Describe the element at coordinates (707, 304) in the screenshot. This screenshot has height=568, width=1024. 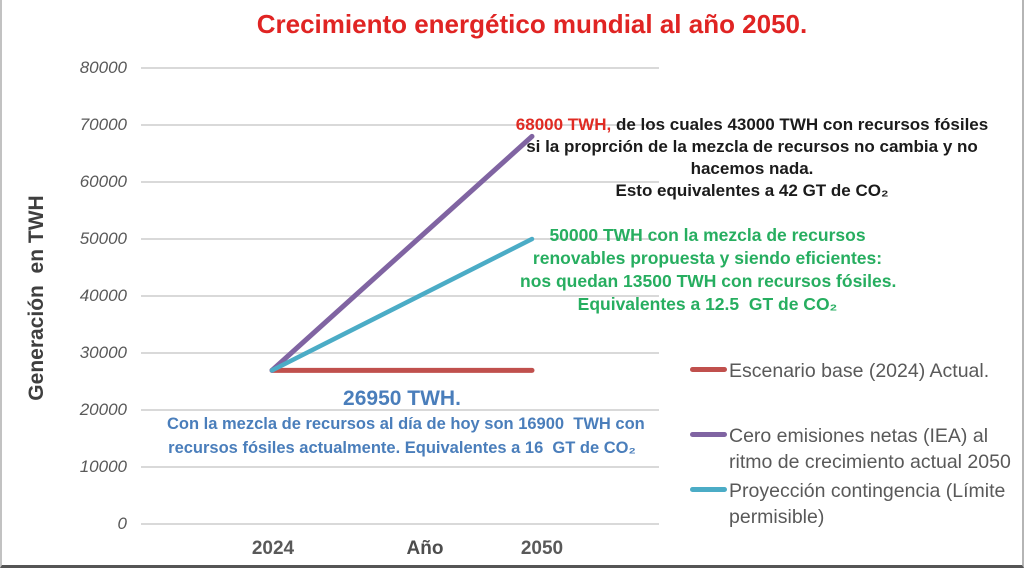
I see `annotation-contingency-line4: Equivalentes a 12.5 GT de CO₂` at that location.